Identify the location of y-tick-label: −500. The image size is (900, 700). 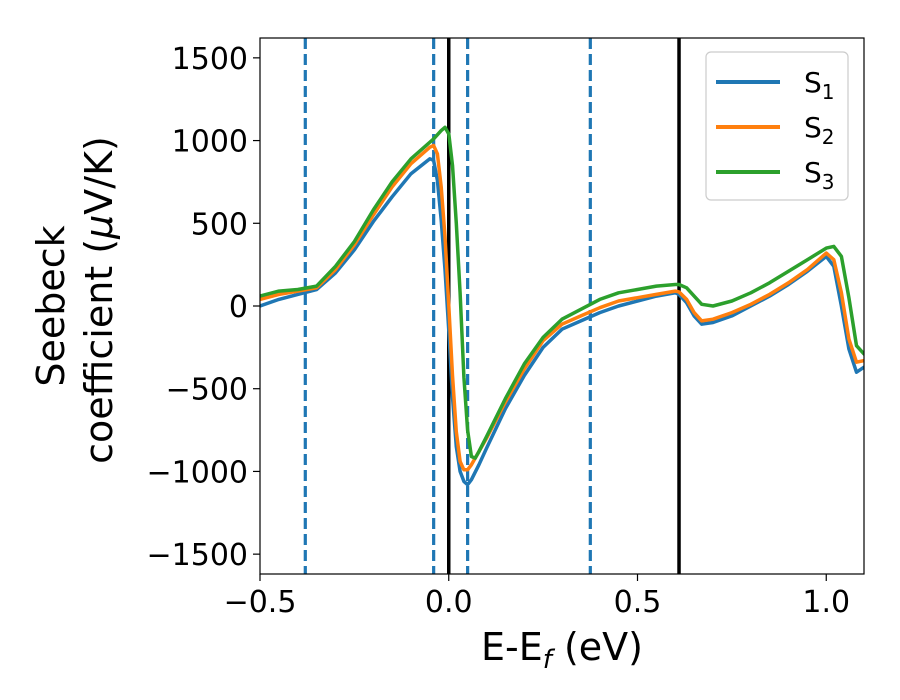
(207, 390).